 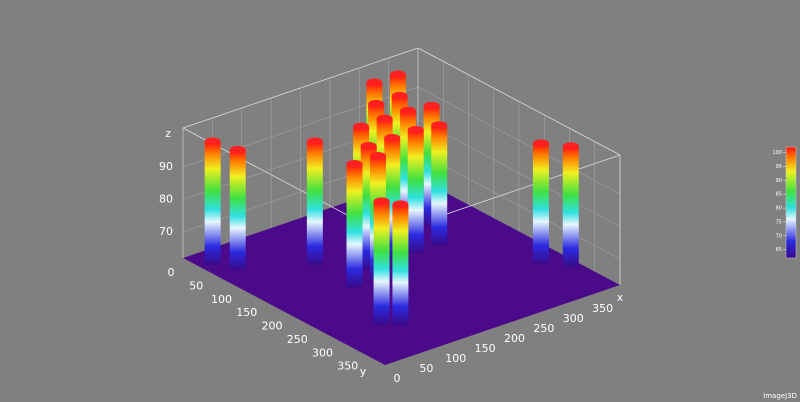 I want to click on x-tick-label: 250, so click(x=543, y=328).